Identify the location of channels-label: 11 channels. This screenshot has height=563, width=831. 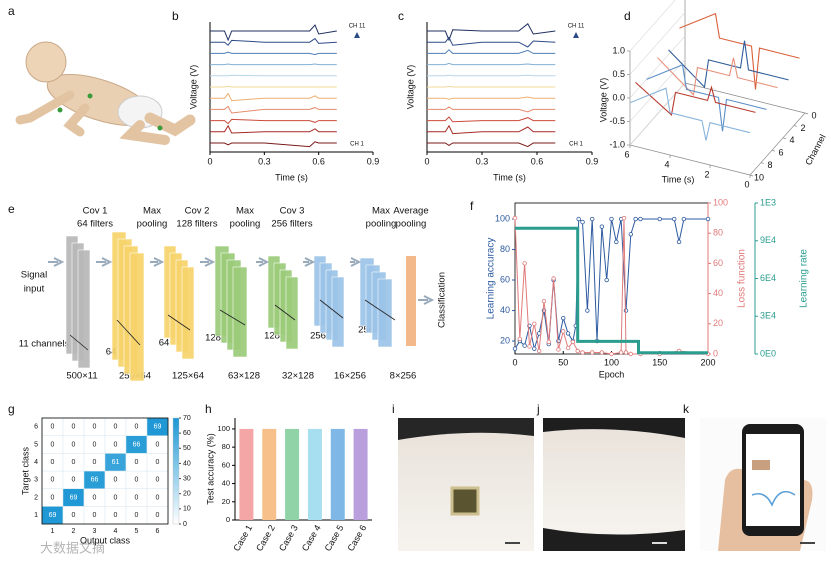
(44, 344).